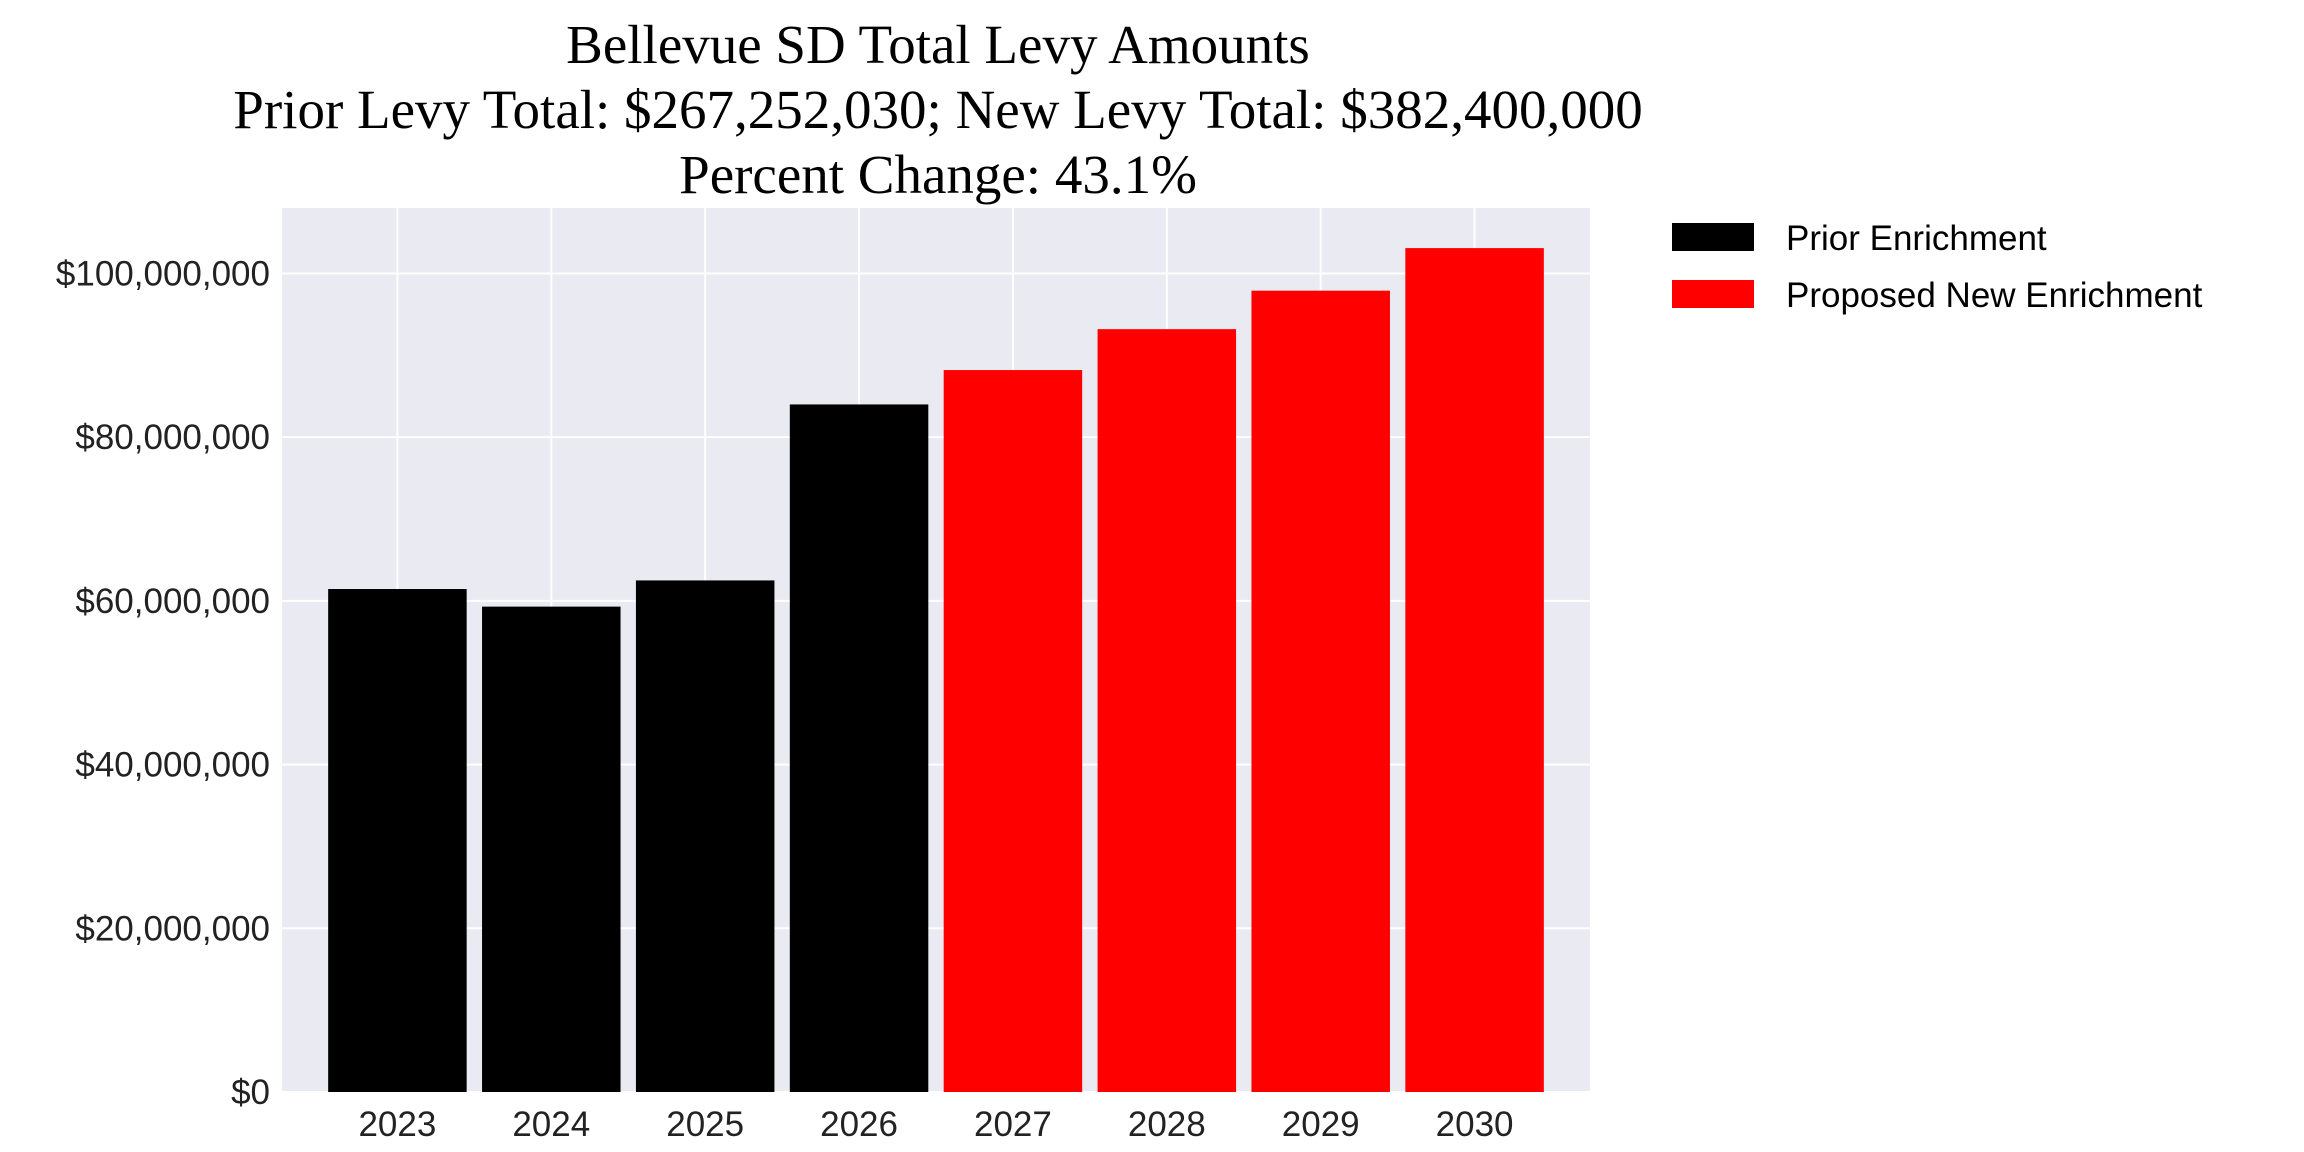 This screenshot has height=1152, width=2304. What do you see at coordinates (1916, 238) in the screenshot?
I see `legend-label-prior: Prior Enrichment` at bounding box center [1916, 238].